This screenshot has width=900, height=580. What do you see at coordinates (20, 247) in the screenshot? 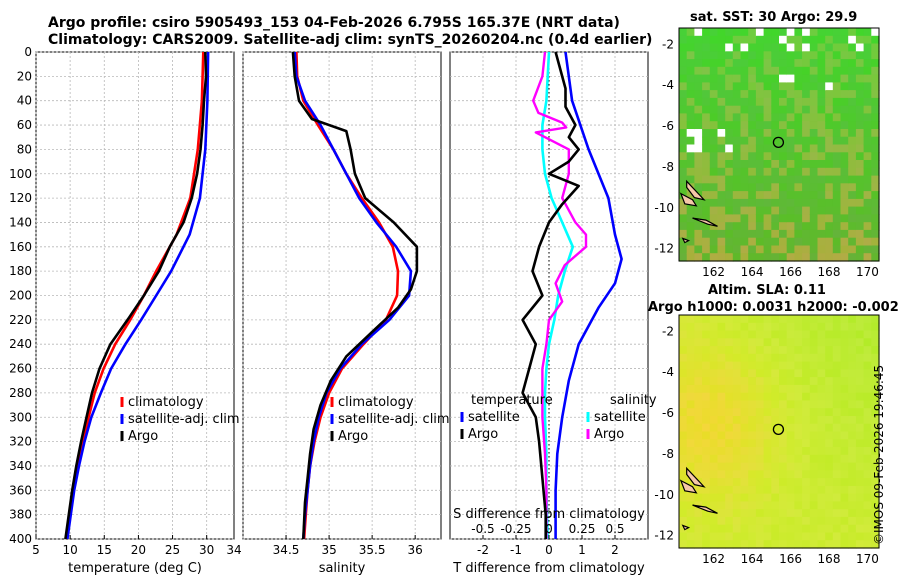
I see `depth-tick-label: 160` at bounding box center [20, 247].